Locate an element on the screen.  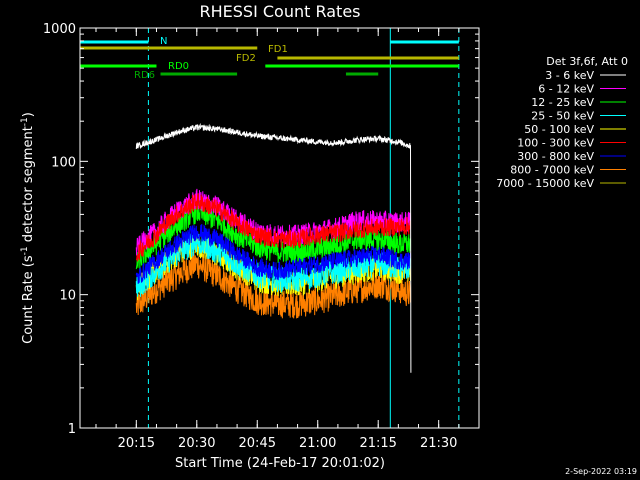
x-tick-label: 20:30 is located at coordinates (196, 443).